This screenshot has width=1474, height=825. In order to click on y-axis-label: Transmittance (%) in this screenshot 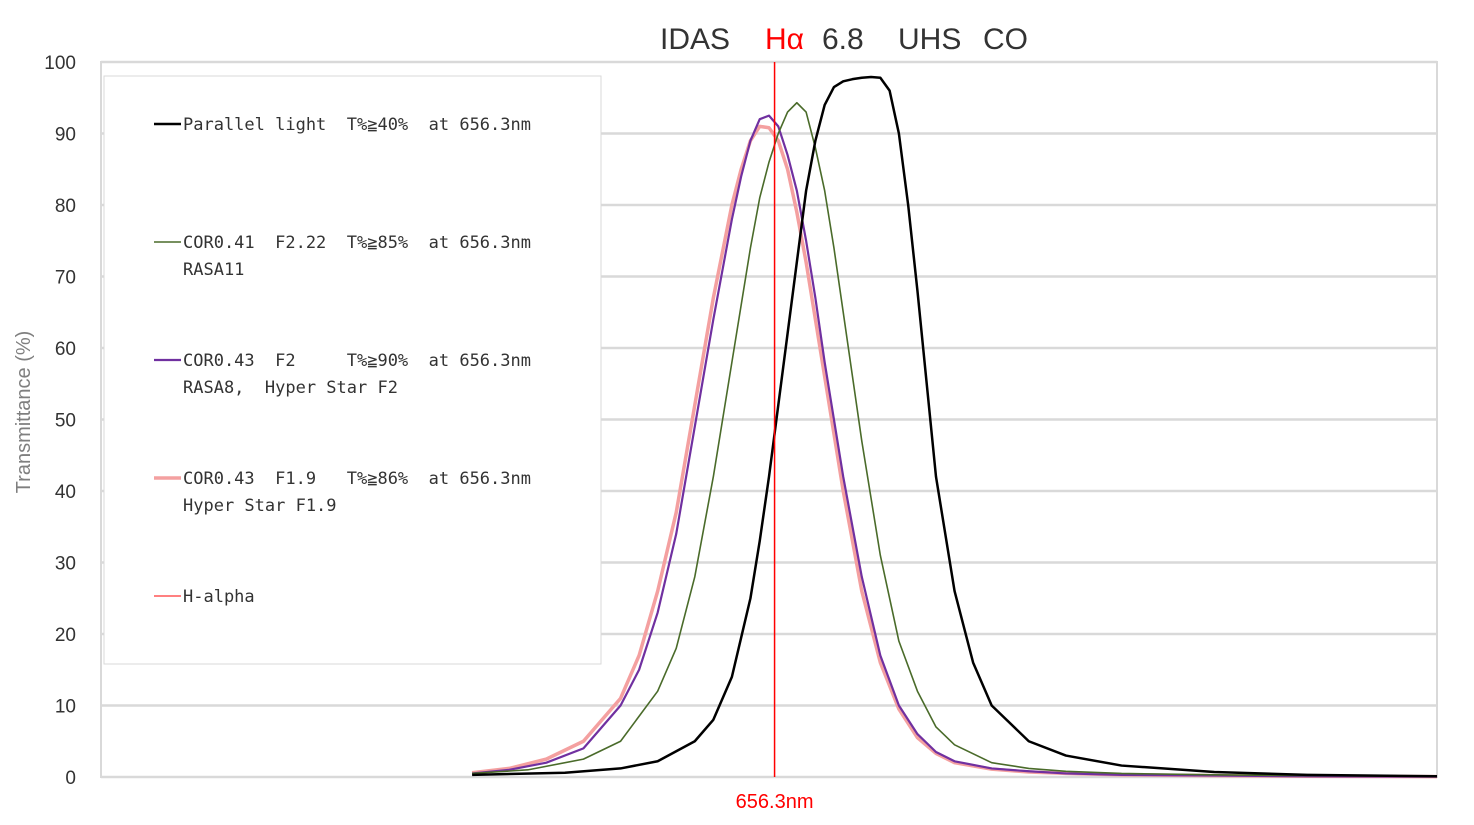, I will do `click(24, 412)`.